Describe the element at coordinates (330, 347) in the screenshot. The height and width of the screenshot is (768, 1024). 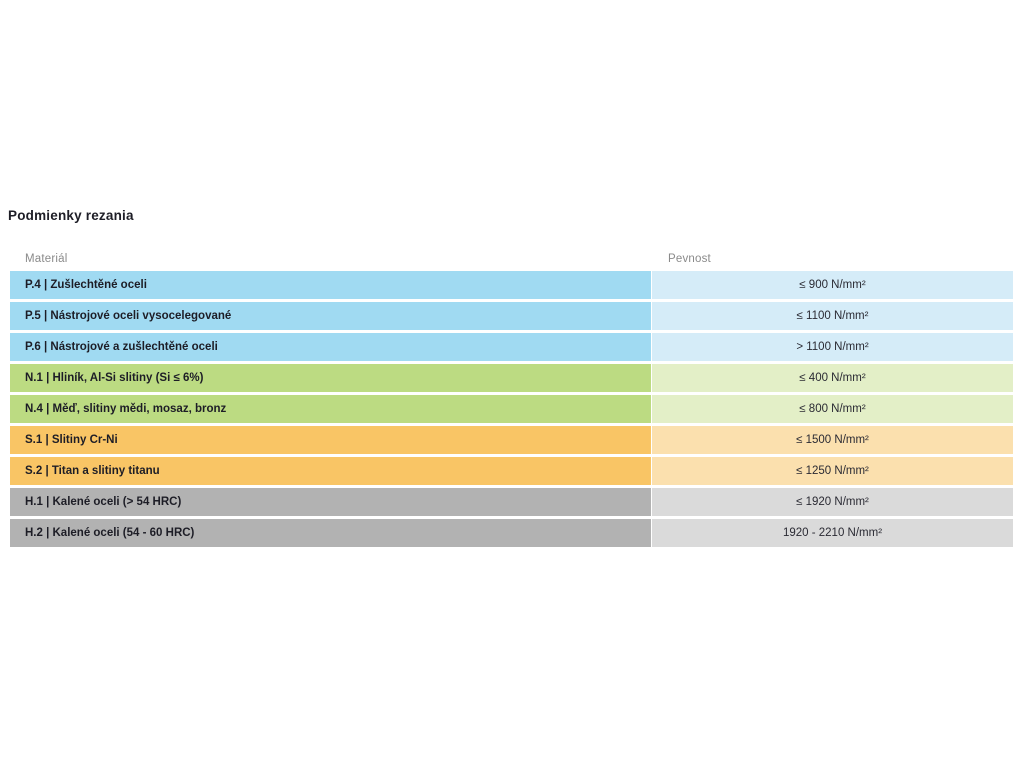
I see `material-cell: P.6 | Nástrojové a zušlechtěné oceli` at that location.